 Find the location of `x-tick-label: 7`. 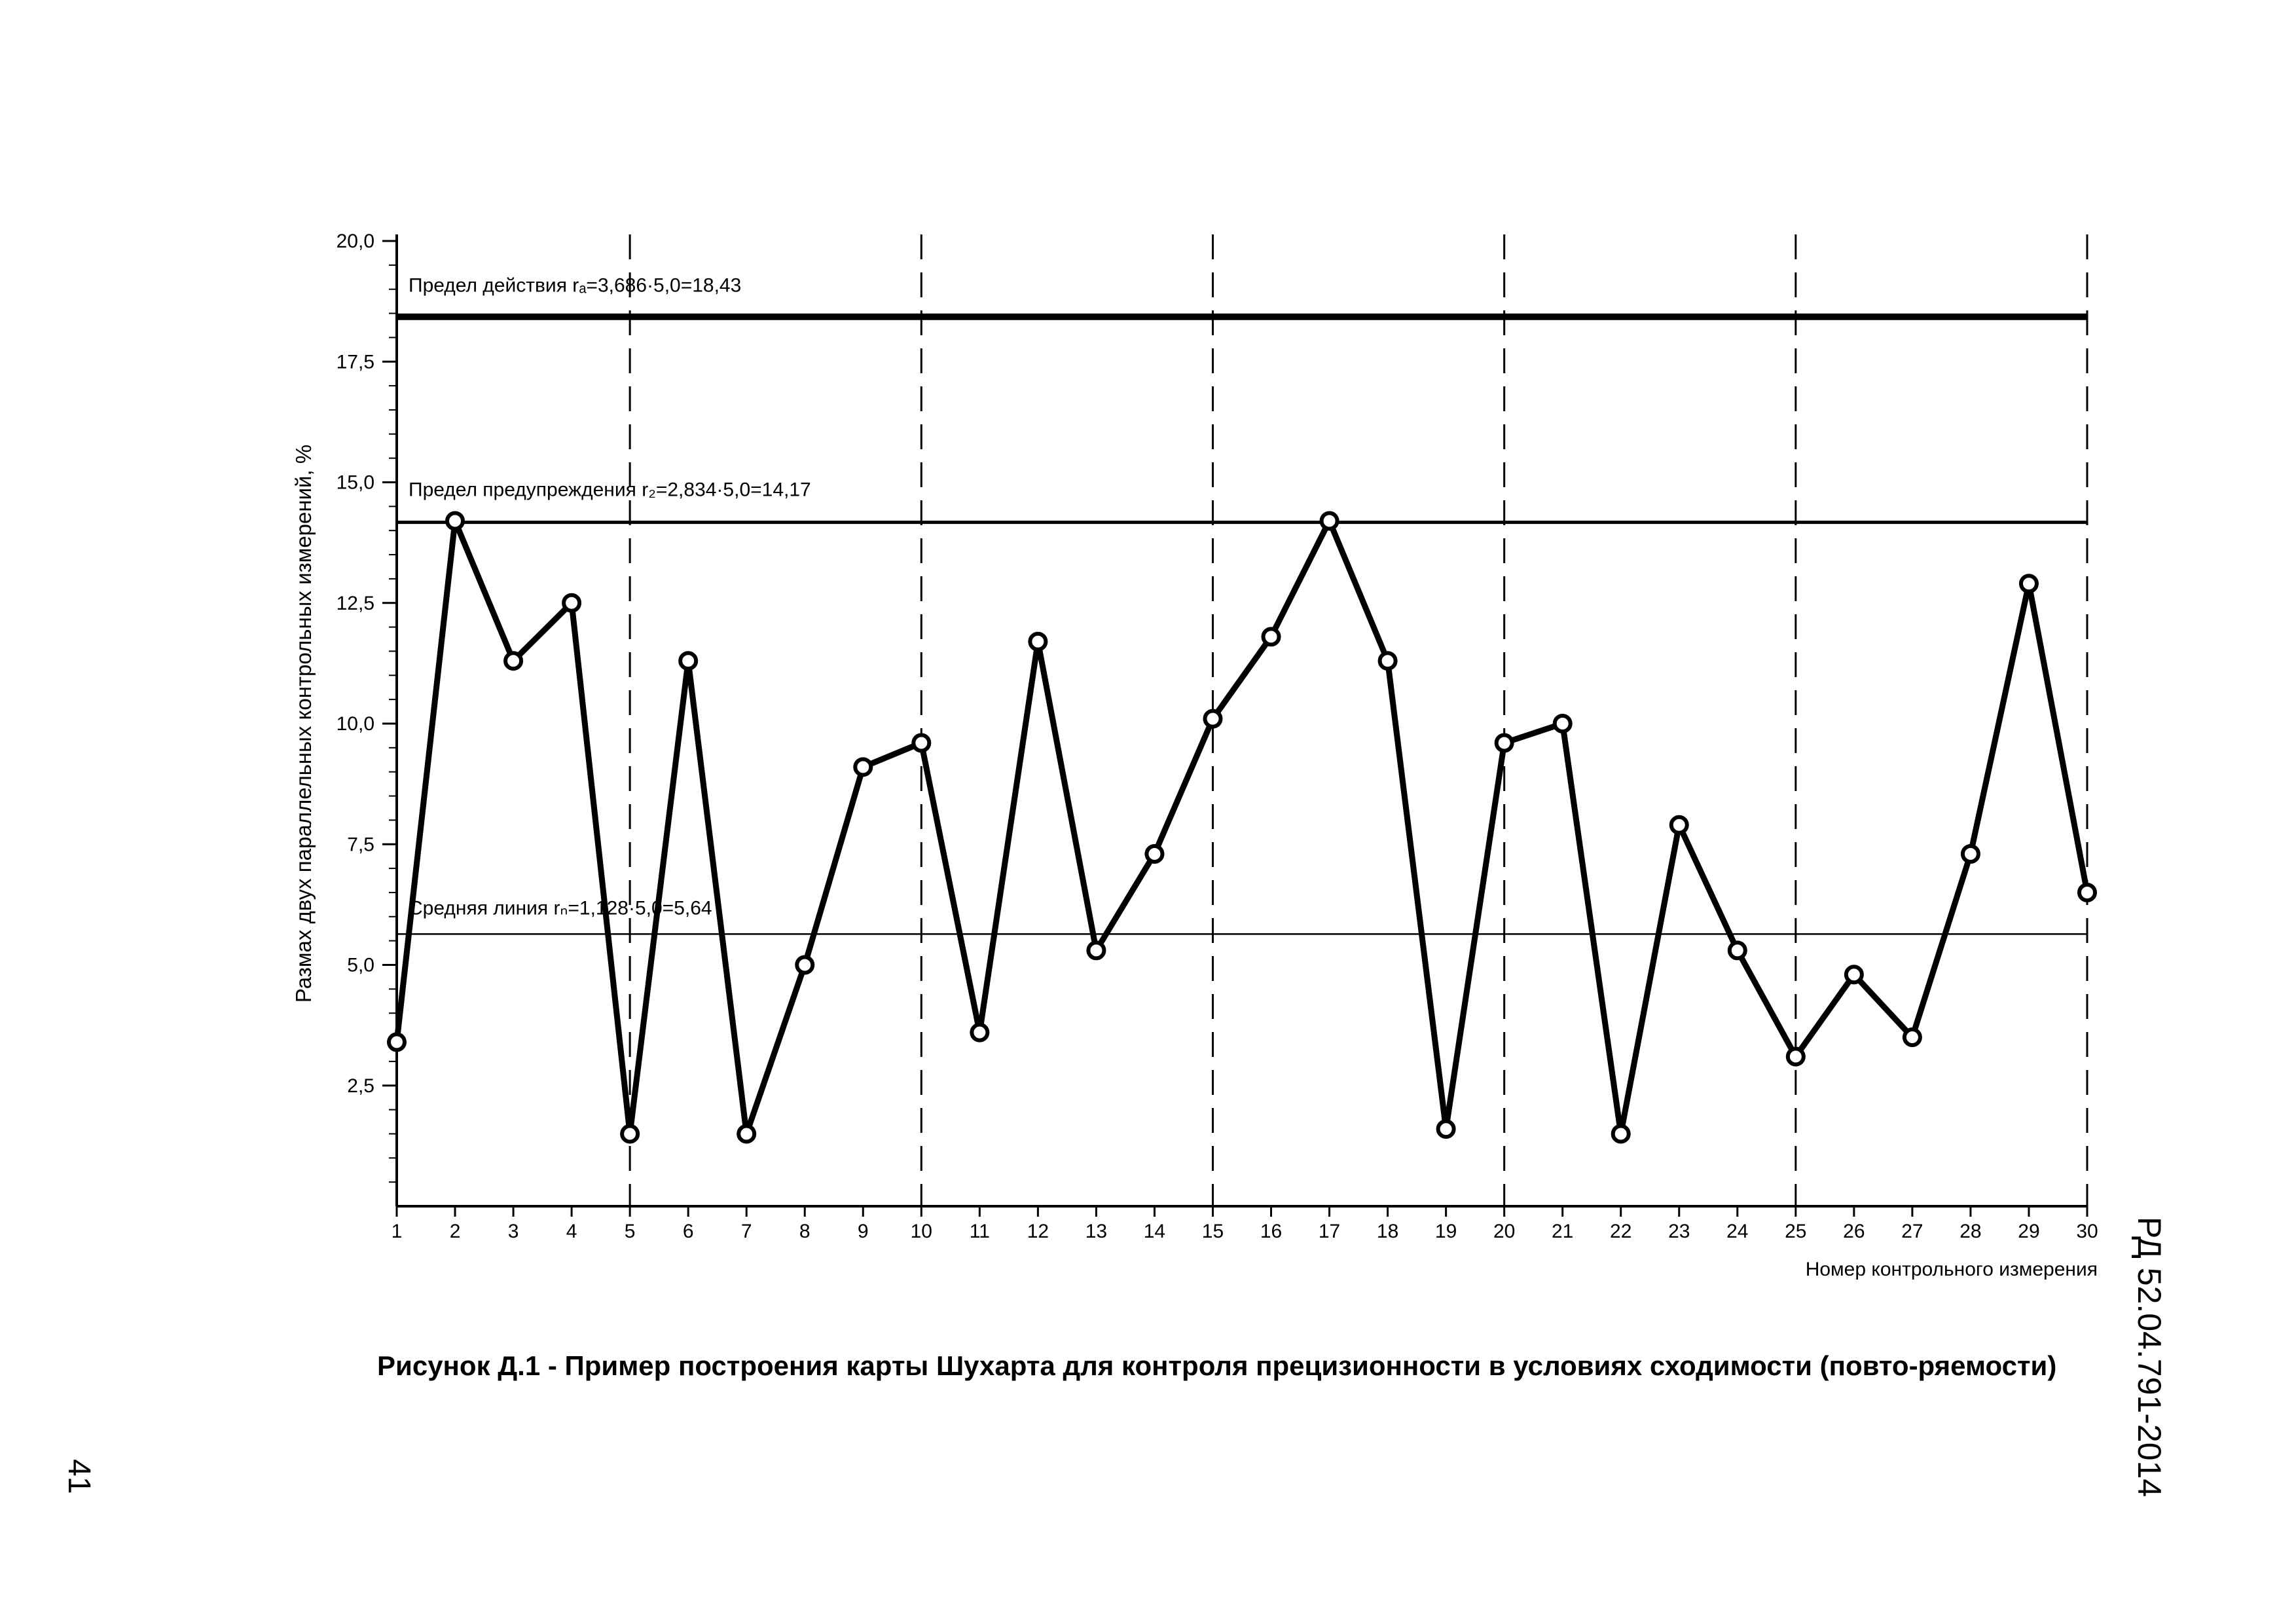

x-tick-label: 7 is located at coordinates (746, 1231).